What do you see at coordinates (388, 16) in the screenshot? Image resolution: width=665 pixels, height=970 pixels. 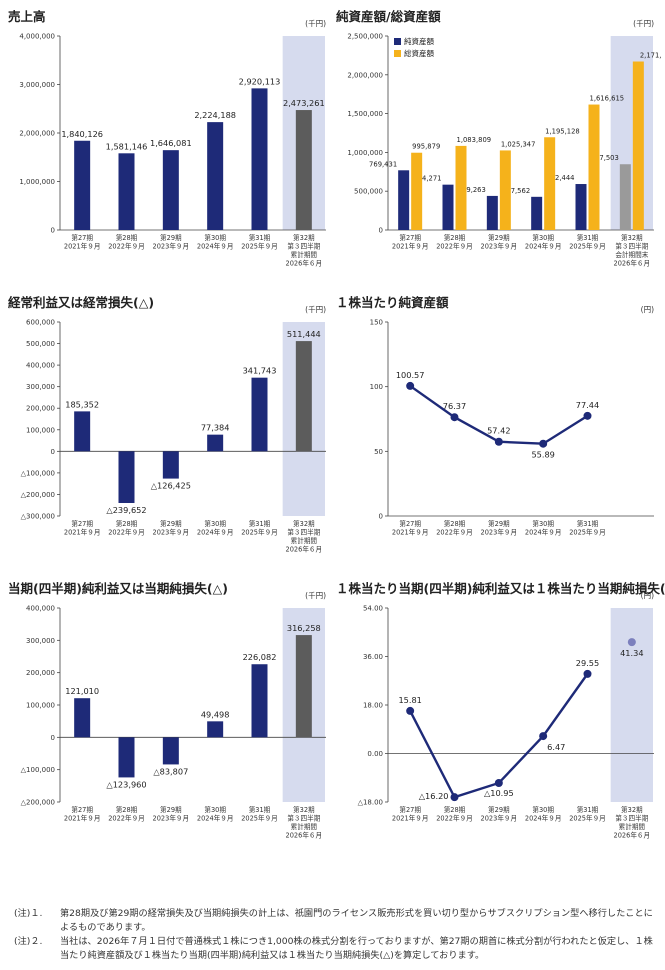 I see `chart-title: 純資産額/総資産額` at bounding box center [388, 16].